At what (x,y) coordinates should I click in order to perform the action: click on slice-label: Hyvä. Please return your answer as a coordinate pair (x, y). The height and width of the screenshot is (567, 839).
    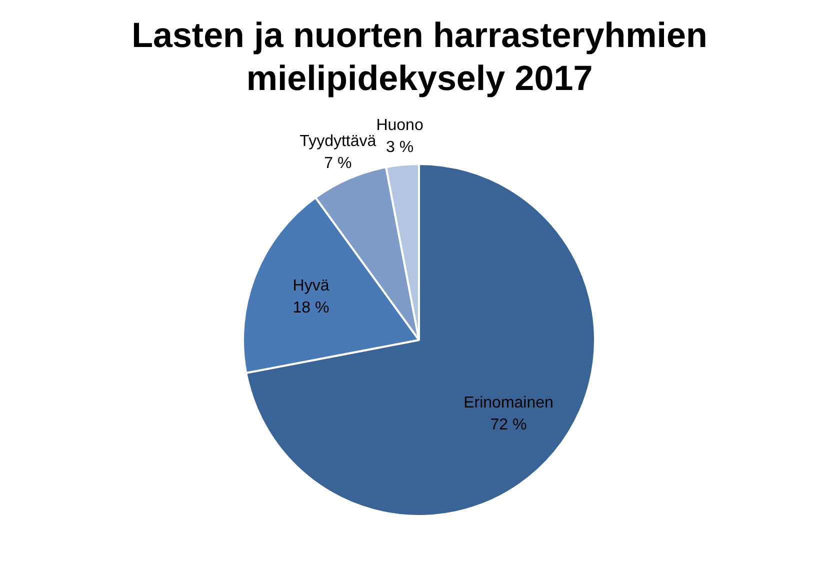
    Looking at the image, I should click on (311, 286).